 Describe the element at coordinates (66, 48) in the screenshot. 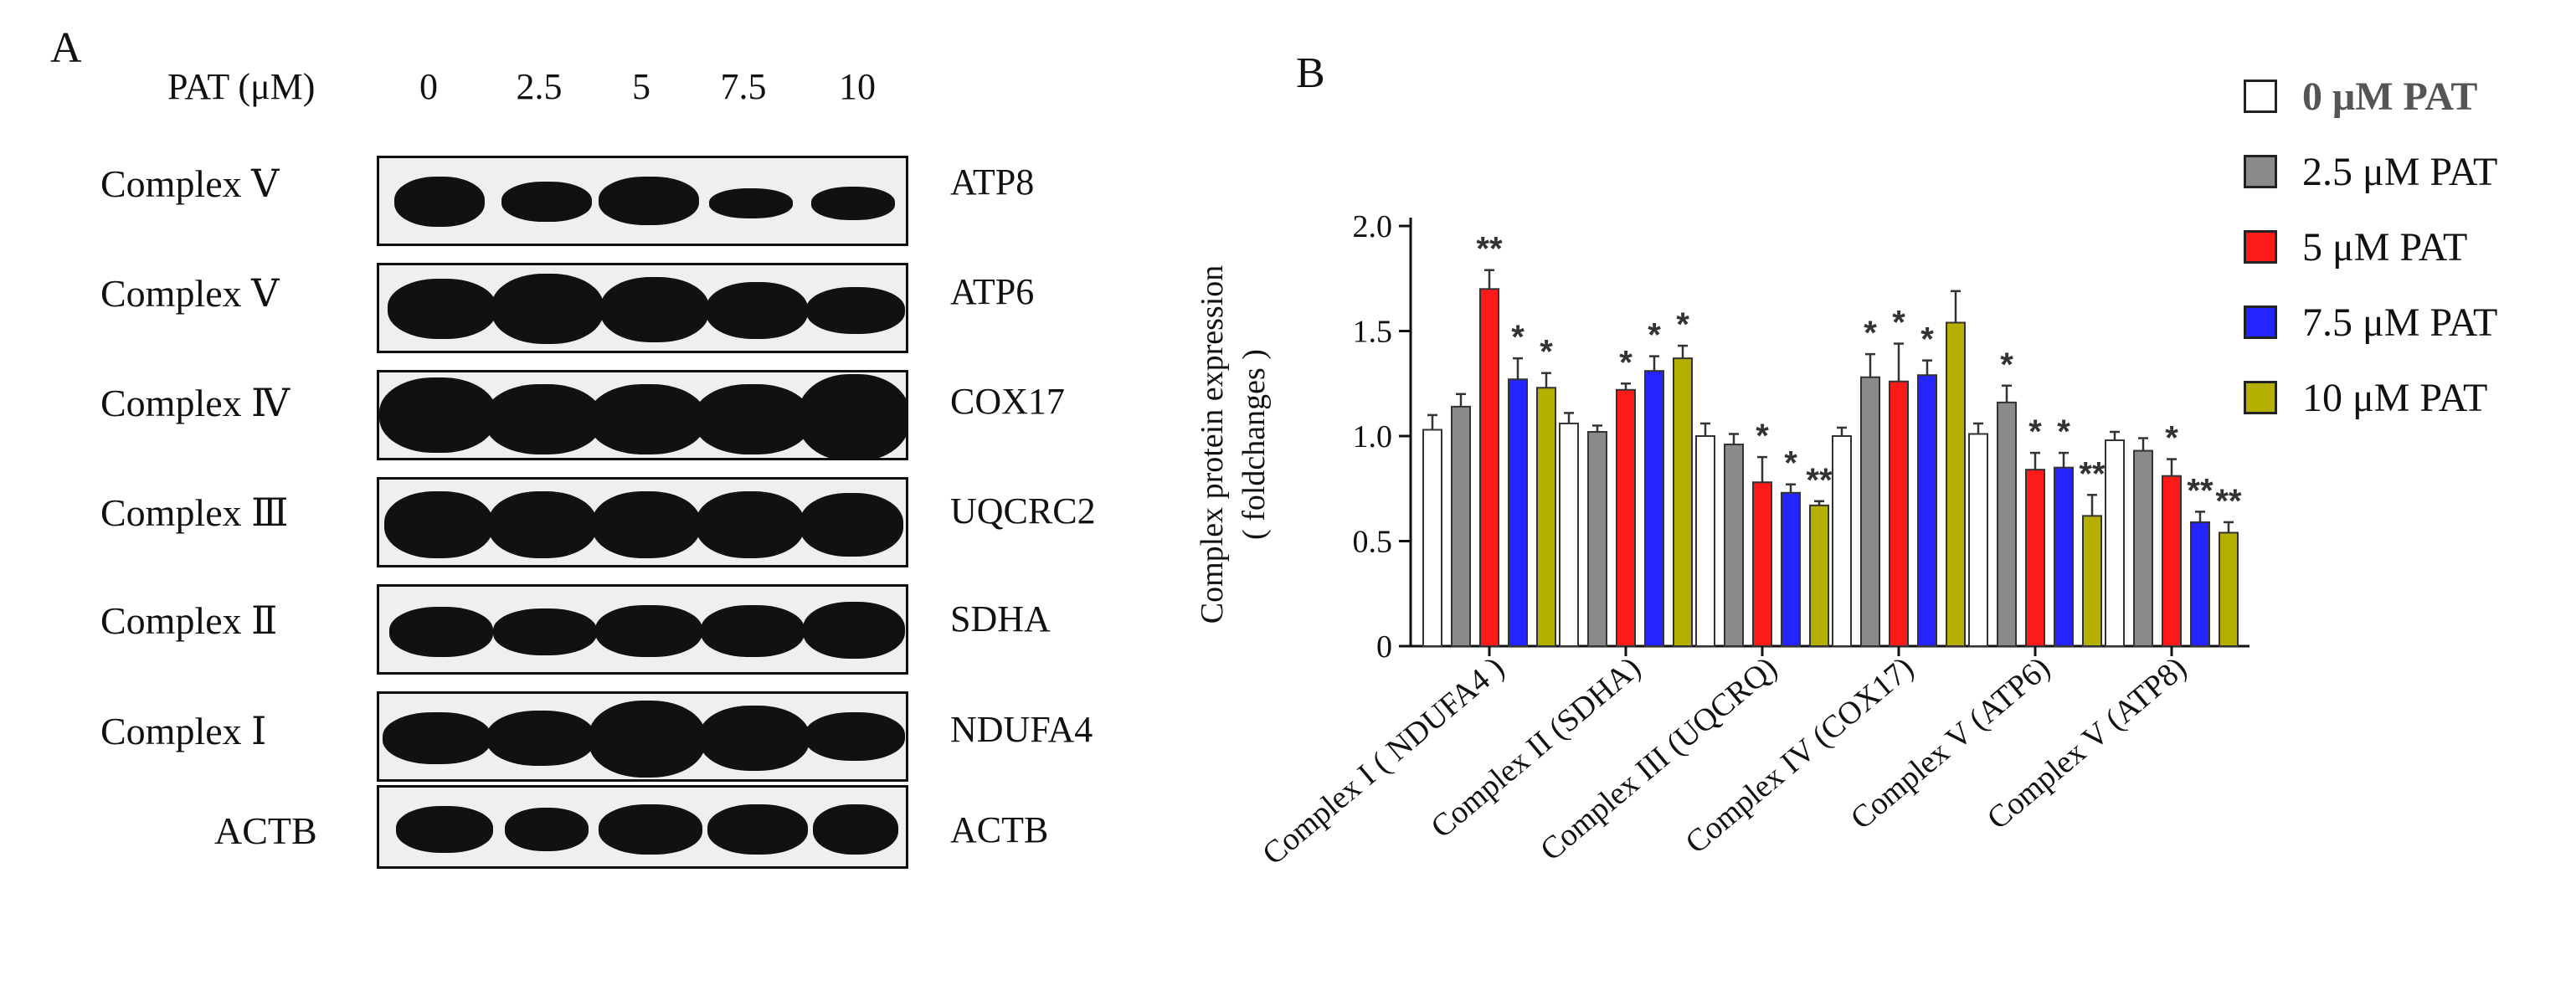

I see `panel-a-letter: A` at that location.